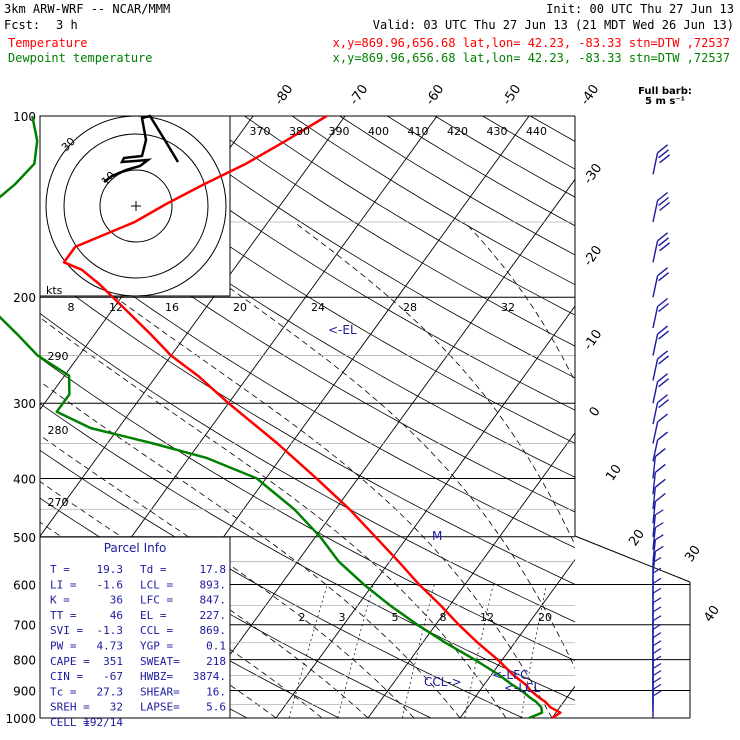 The height and width of the screenshot is (740, 740). Describe the element at coordinates (435, 95) in the screenshot. I see `isotherm-label: -60` at that location.